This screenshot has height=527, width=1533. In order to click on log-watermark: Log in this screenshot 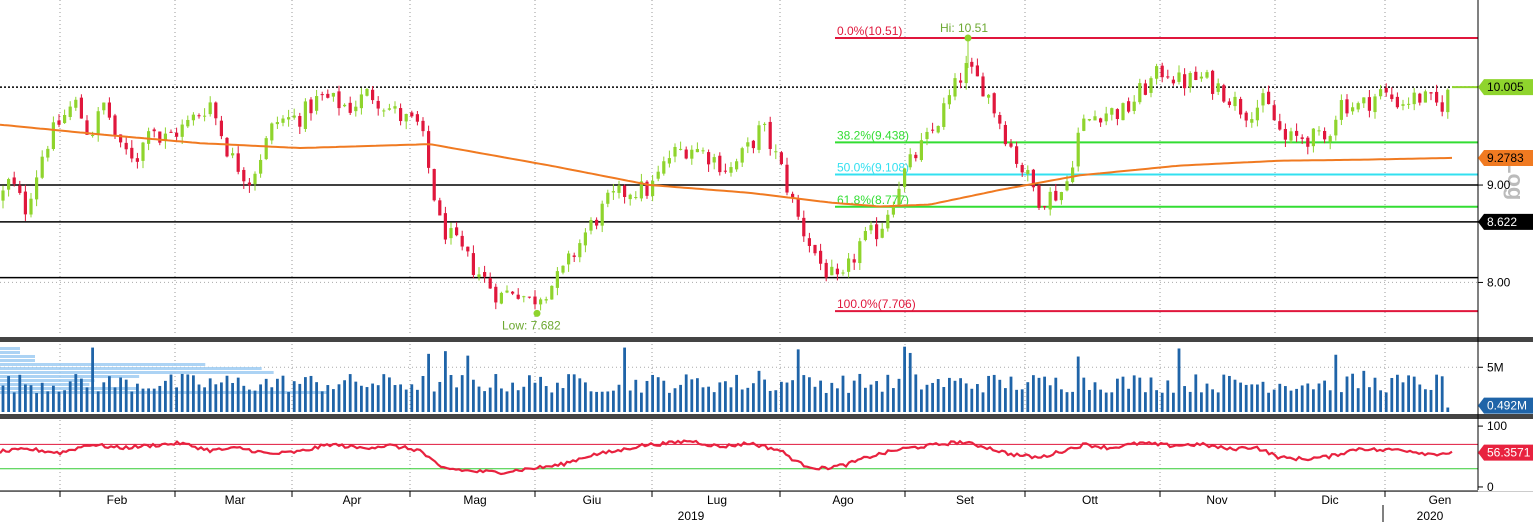, I will do `click(1515, 180)`.